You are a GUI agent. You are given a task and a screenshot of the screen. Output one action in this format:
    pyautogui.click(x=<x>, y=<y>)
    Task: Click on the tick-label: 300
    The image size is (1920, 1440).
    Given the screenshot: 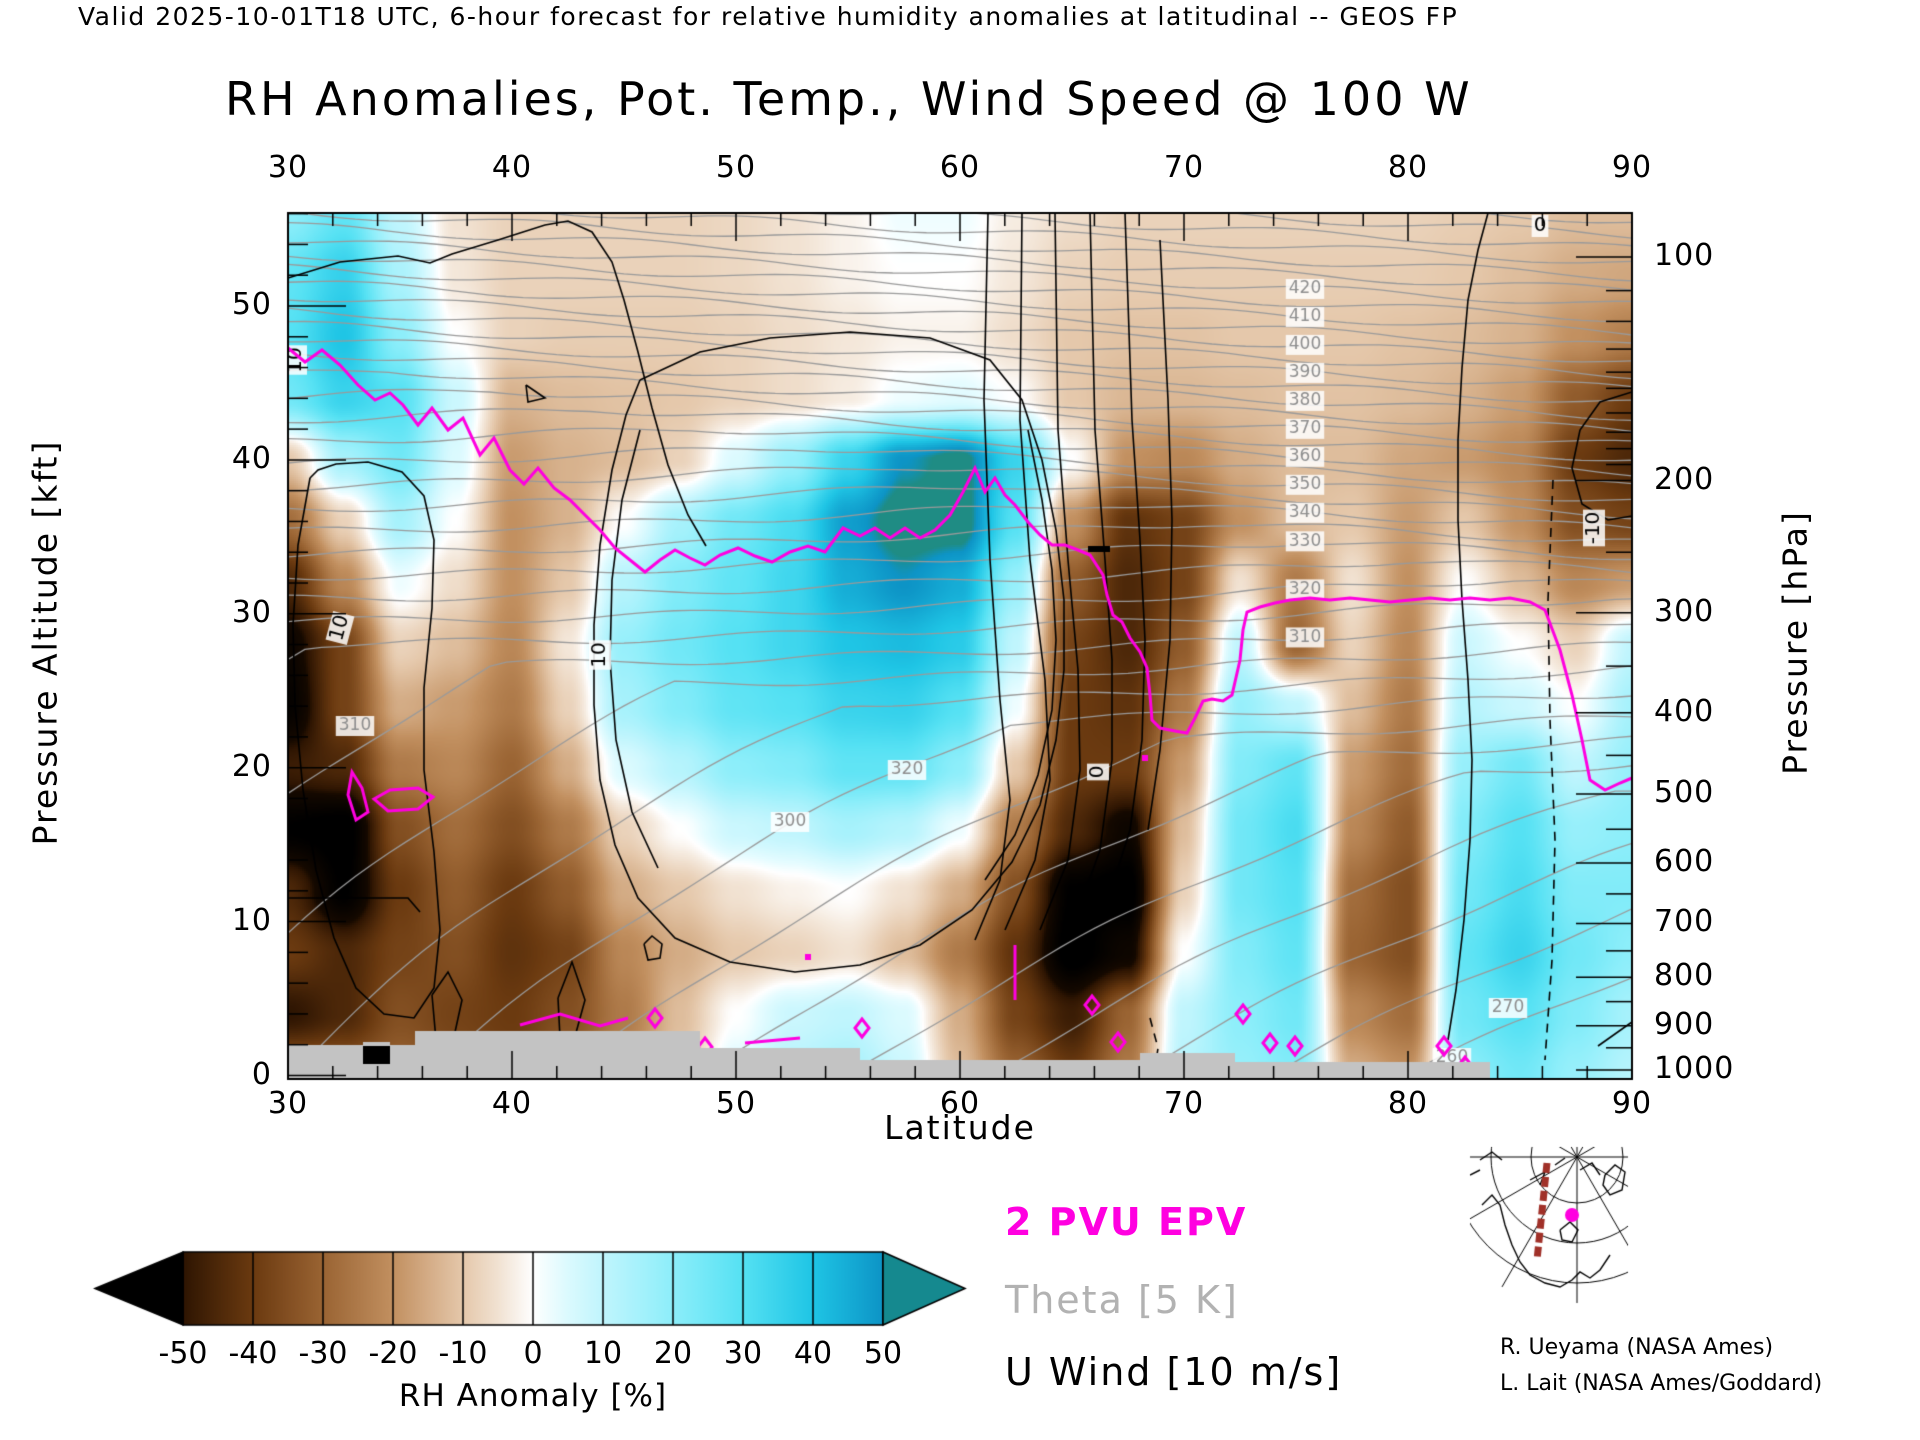 What is the action you would take?
    pyautogui.click(x=1684, y=611)
    